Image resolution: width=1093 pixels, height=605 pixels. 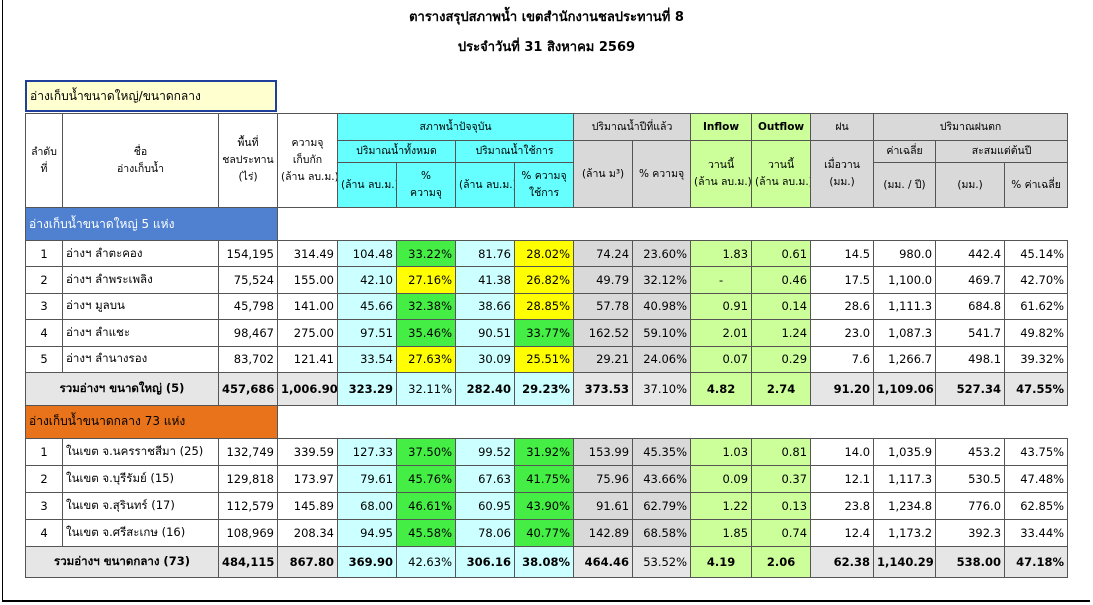 I want to click on section-blank, so click(x=672, y=422).